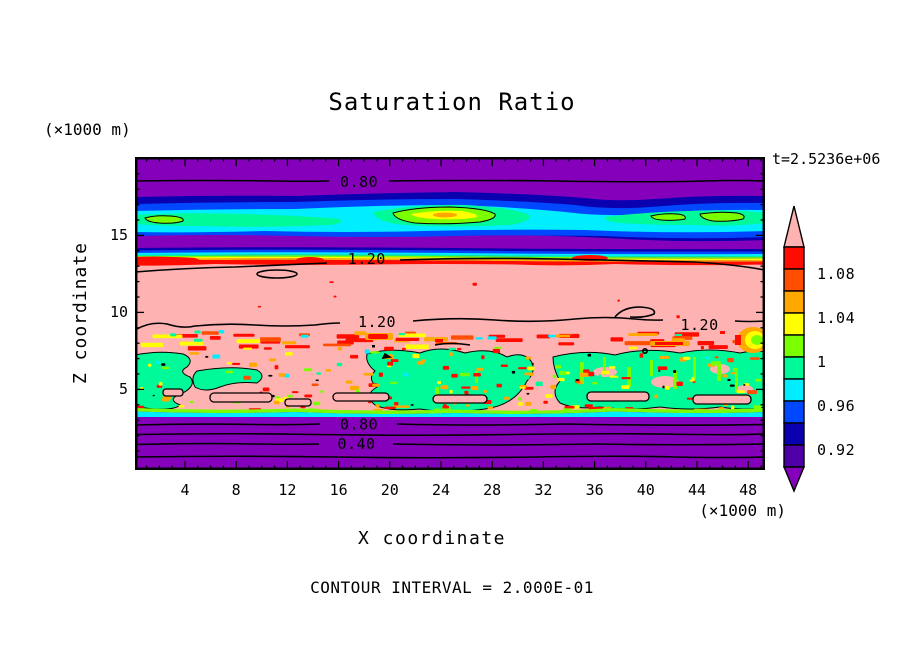  Describe the element at coordinates (697, 490) in the screenshot. I see `x-tick-label: 44` at that location.